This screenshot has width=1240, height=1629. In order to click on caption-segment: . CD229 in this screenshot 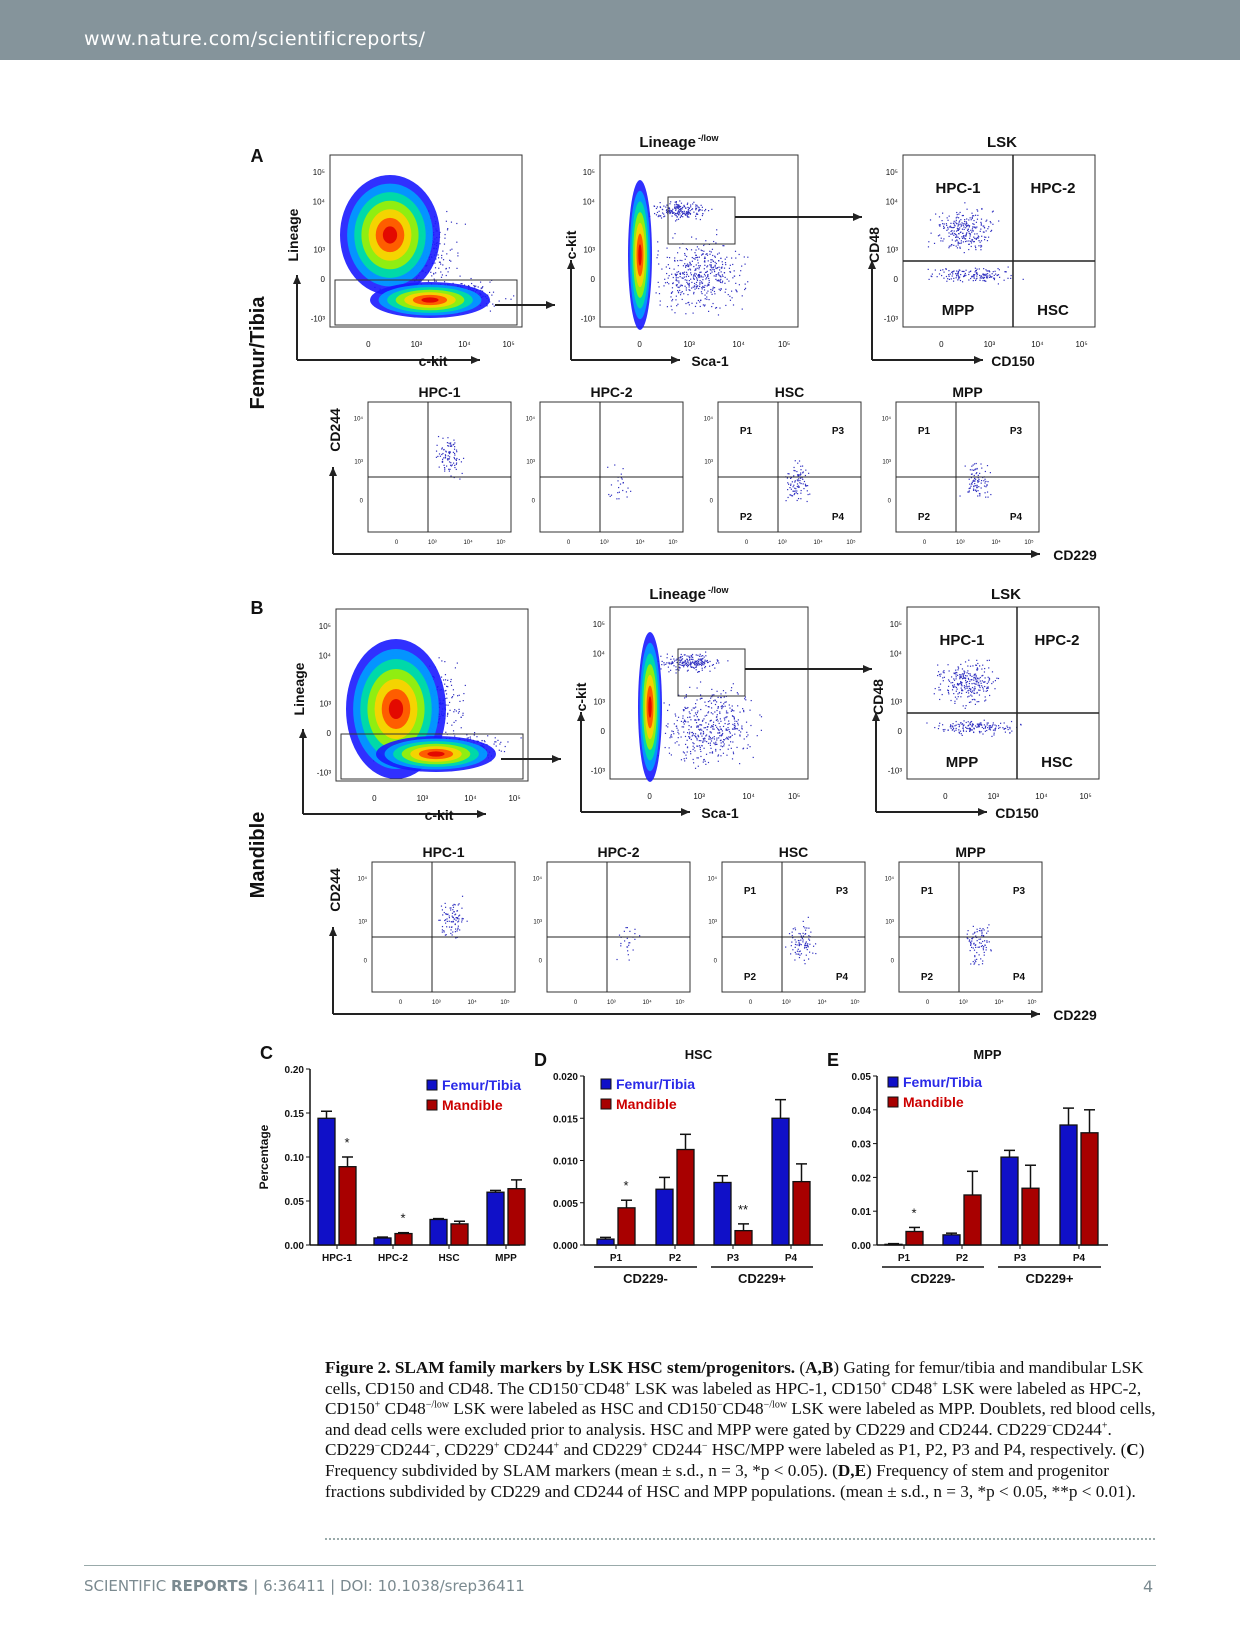, I will do `click(718, 1439)`.